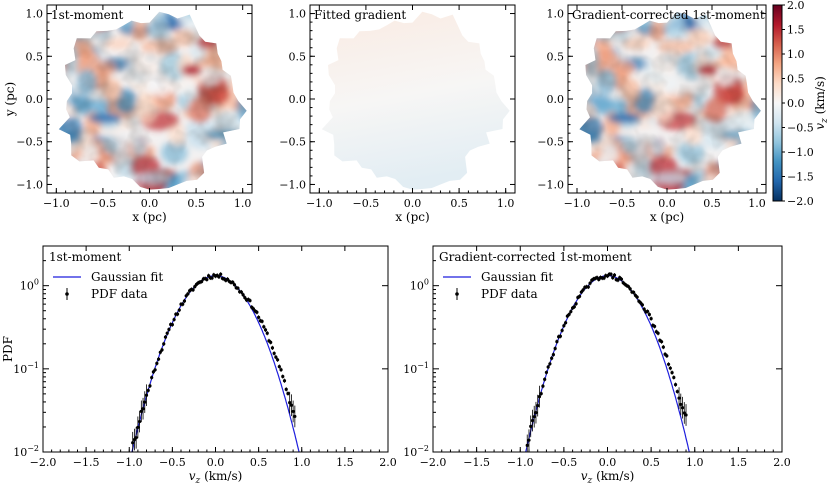  What do you see at coordinates (319, 203) in the screenshot?
I see `x-tick-label: −1.0` at bounding box center [319, 203].